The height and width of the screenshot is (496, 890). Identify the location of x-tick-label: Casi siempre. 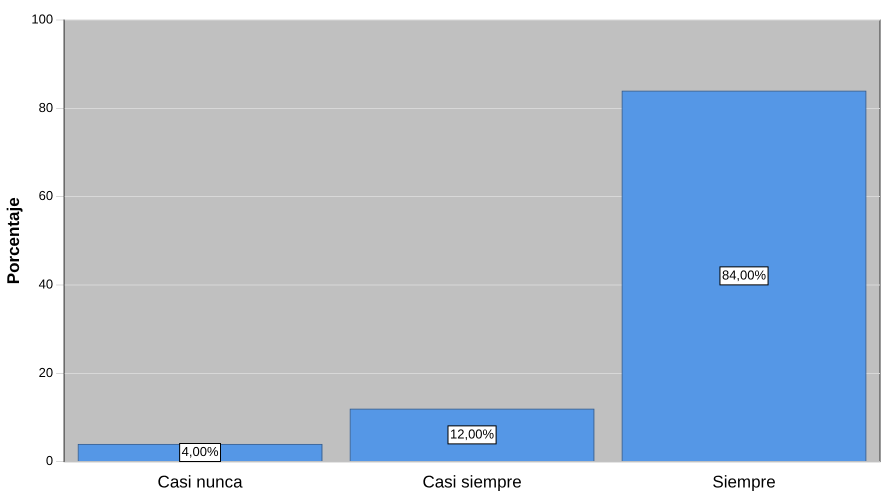
(472, 482).